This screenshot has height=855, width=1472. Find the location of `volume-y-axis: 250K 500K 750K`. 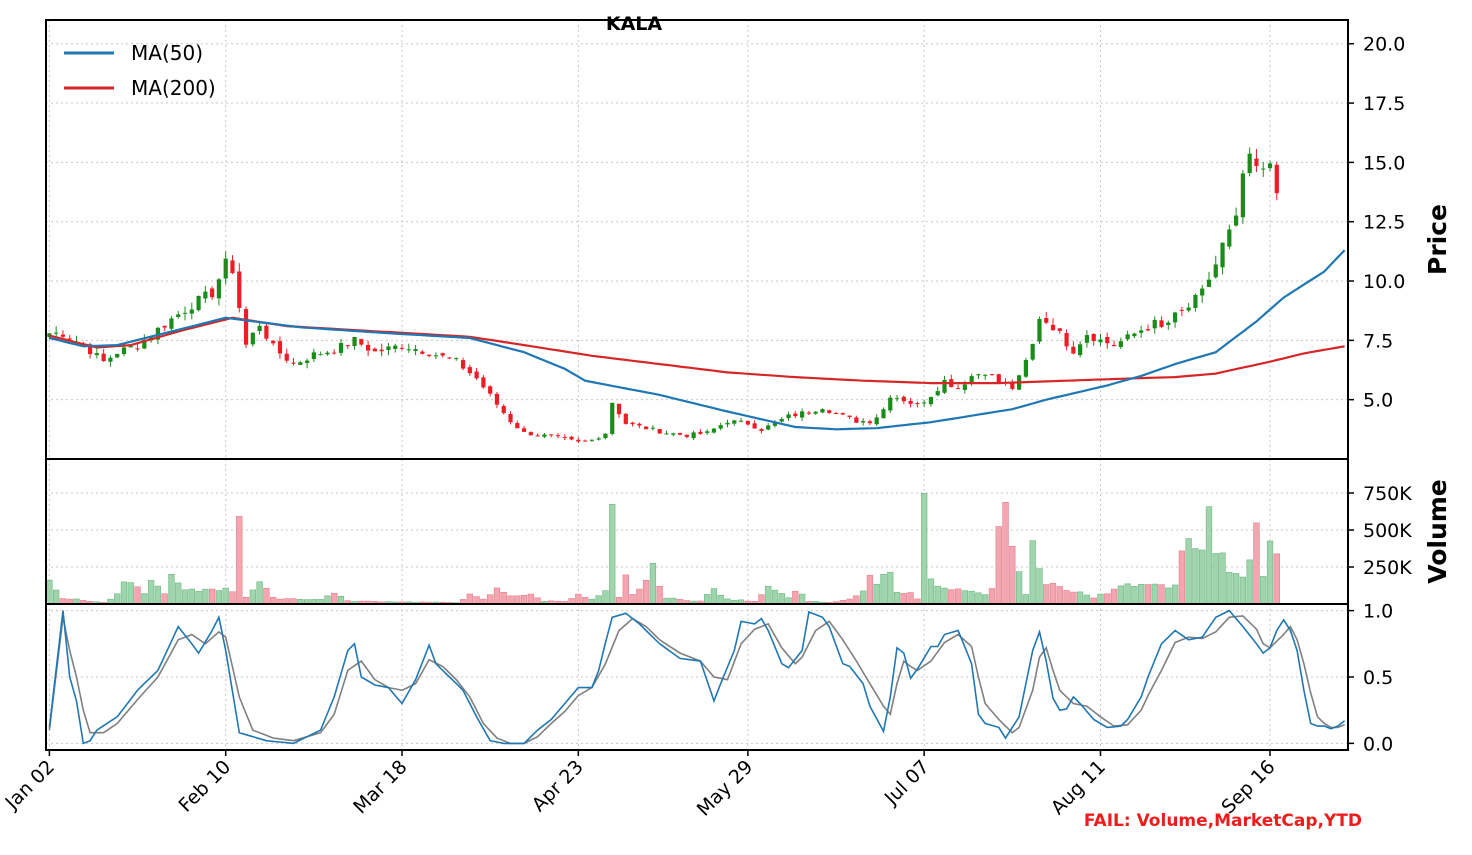

volume-y-axis: 250K 500K 750K is located at coordinates (1380, 531).